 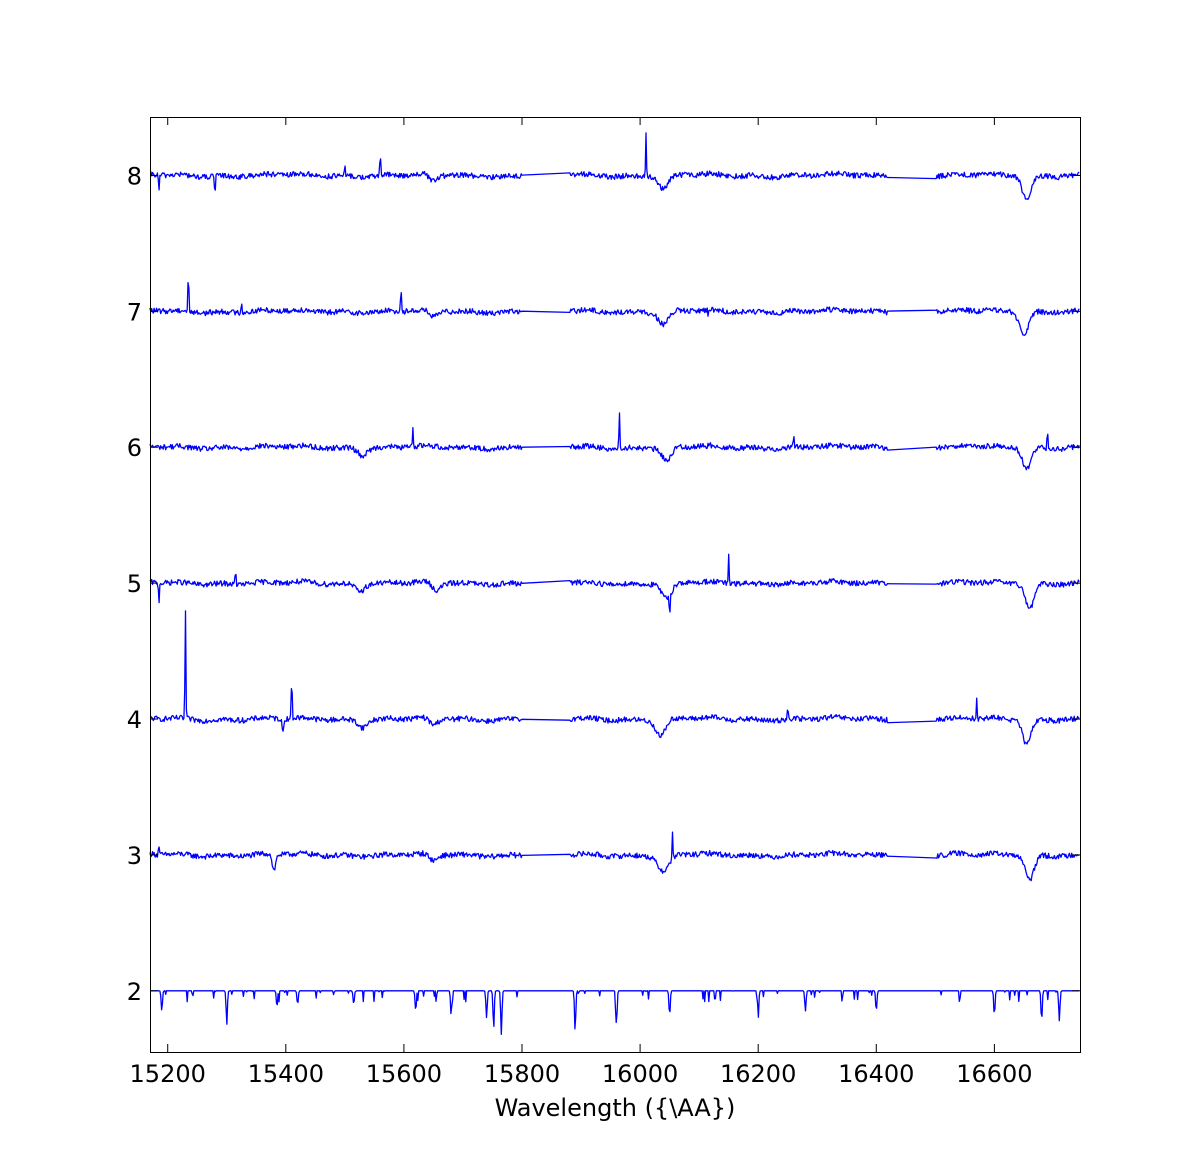 I want to click on x-tick-label: 16200, so click(x=758, y=1074).